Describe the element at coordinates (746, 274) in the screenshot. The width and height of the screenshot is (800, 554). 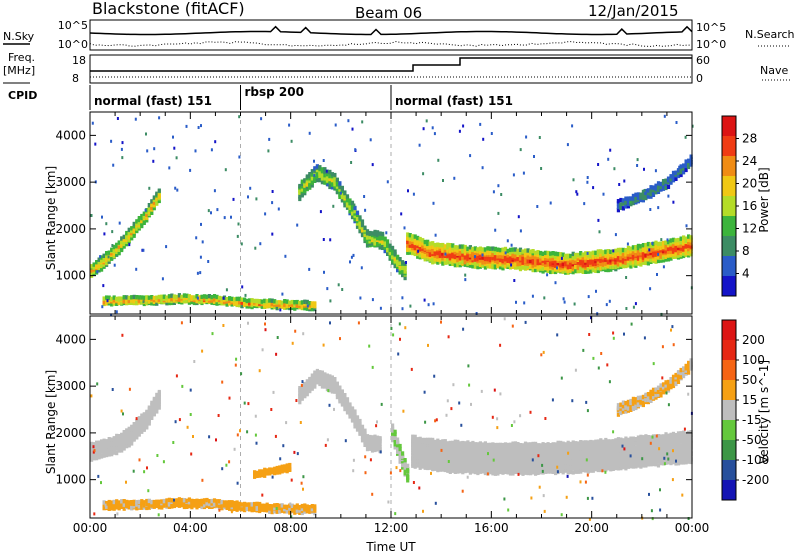
I see `colorbar-tick-label: 4` at that location.